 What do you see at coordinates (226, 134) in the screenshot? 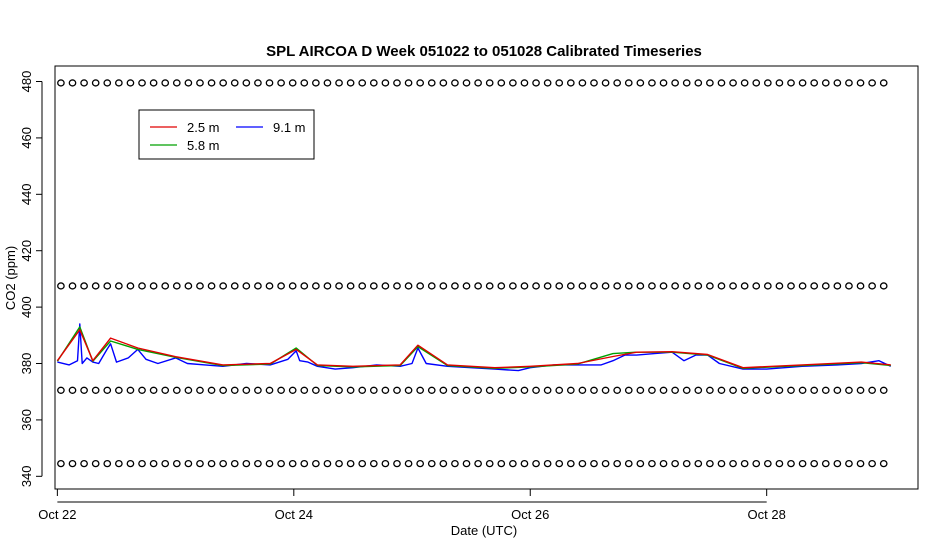
I see `legend-box` at bounding box center [226, 134].